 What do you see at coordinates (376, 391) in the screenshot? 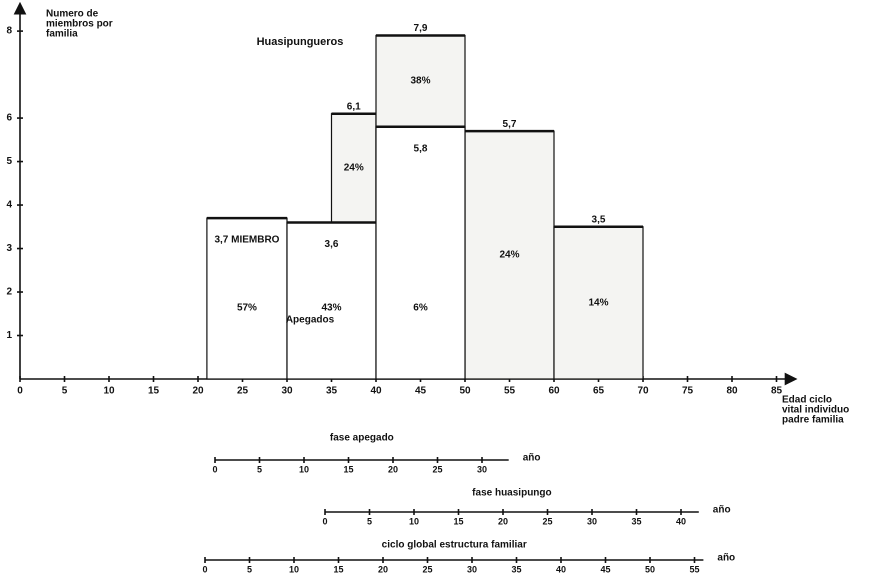
I see `x-tick-label: 40` at bounding box center [376, 391].